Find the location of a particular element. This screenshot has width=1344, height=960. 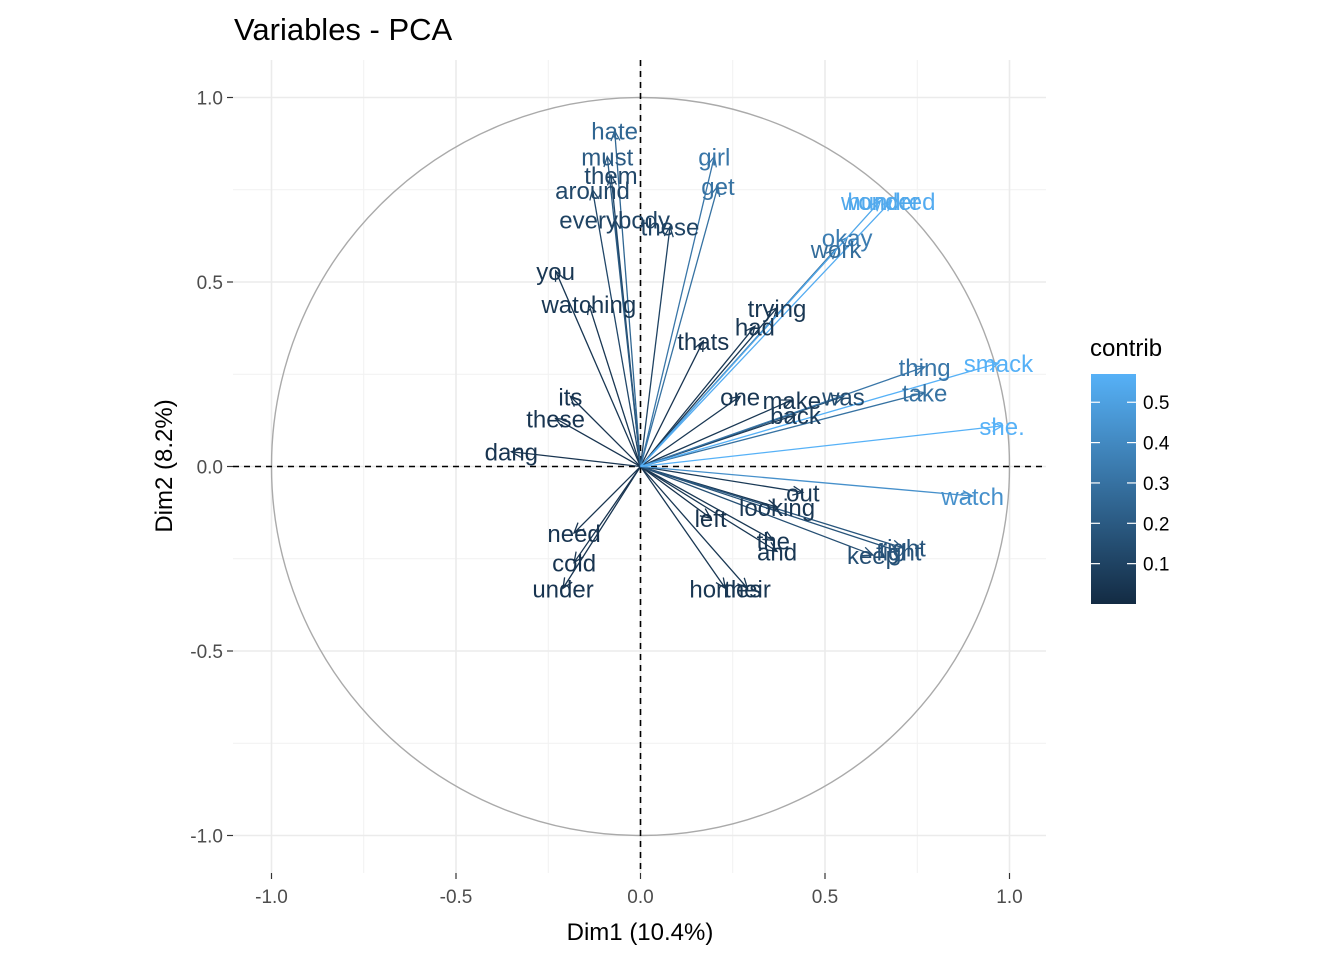

variable-label: these is located at coordinates (555, 420).